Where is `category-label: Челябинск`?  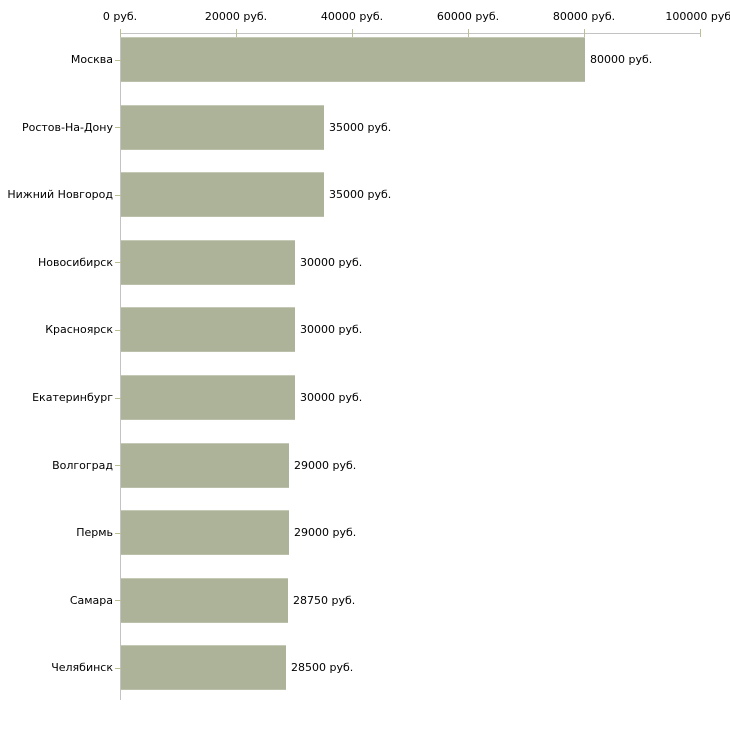
category-label: Челябинск is located at coordinates (82, 668).